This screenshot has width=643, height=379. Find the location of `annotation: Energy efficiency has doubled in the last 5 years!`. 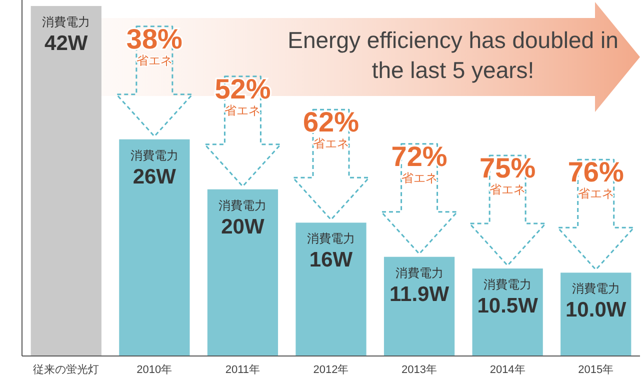

annotation: Energy efficiency has doubled in the last 5 years! is located at coordinates (453, 55).